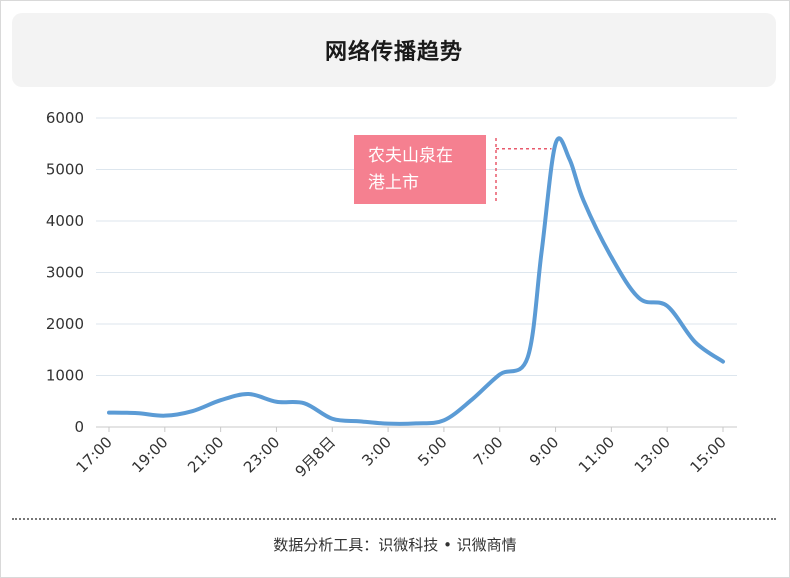 The height and width of the screenshot is (578, 790). What do you see at coordinates (393, 183) in the screenshot?
I see `annotation-line-2: 港上市` at bounding box center [393, 183].